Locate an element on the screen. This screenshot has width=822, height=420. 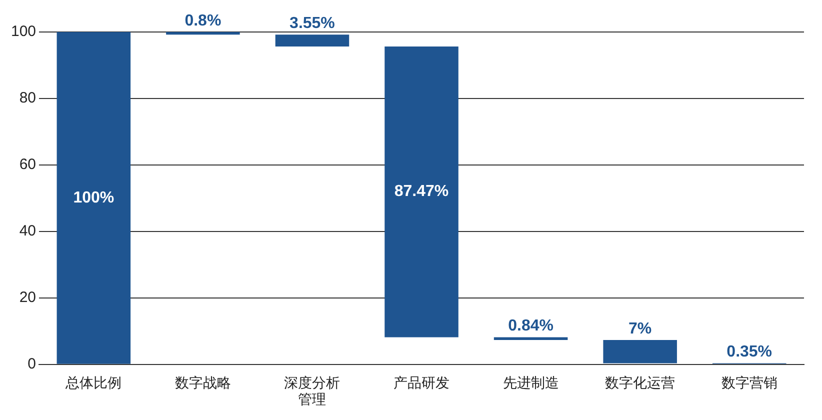
data-label: 0.35% is located at coordinates (749, 352).